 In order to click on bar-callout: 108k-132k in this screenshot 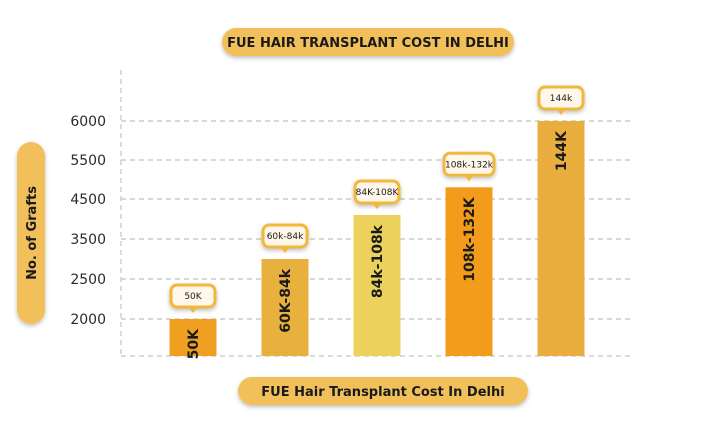, I will do `click(469, 166)`.